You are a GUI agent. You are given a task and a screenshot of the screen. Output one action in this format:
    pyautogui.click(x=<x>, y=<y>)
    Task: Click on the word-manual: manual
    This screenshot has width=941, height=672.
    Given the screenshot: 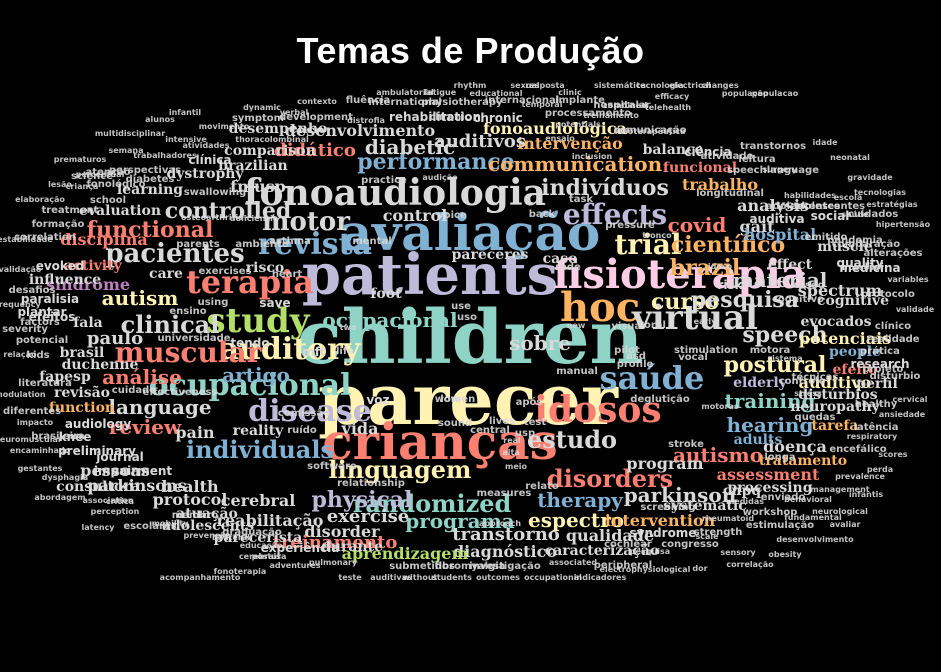 What is the action you would take?
    pyautogui.click(x=577, y=371)
    